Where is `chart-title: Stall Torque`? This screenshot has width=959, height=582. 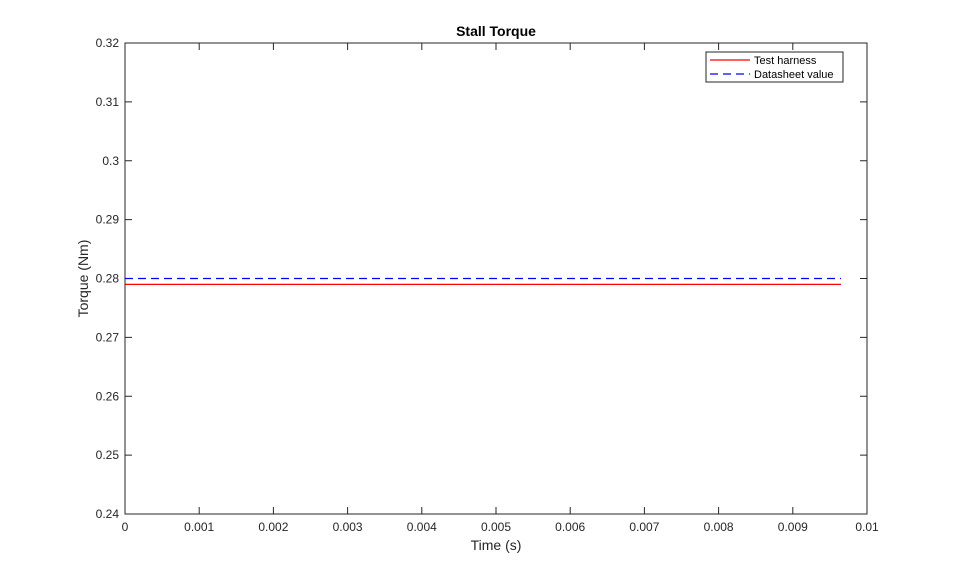
chart-title: Stall Torque is located at coordinates (496, 31).